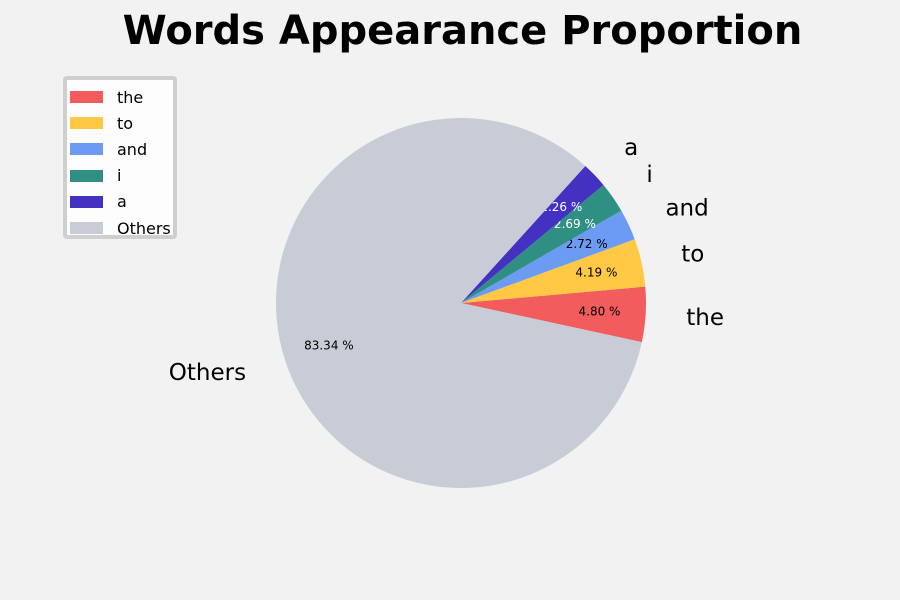  I want to click on percent-label-i: 2.69 %, so click(575, 224).